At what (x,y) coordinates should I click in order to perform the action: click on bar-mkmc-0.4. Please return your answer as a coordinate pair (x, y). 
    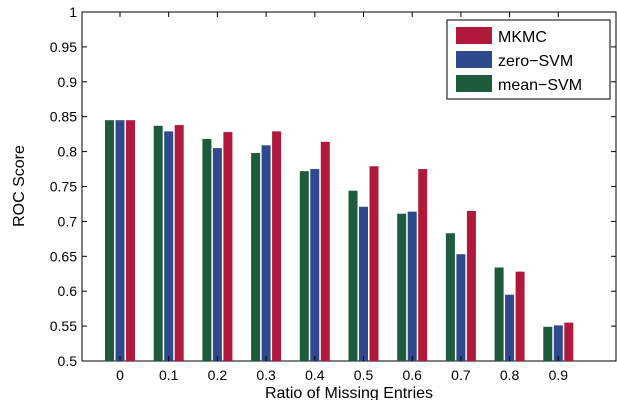
    Looking at the image, I should click on (325, 251).